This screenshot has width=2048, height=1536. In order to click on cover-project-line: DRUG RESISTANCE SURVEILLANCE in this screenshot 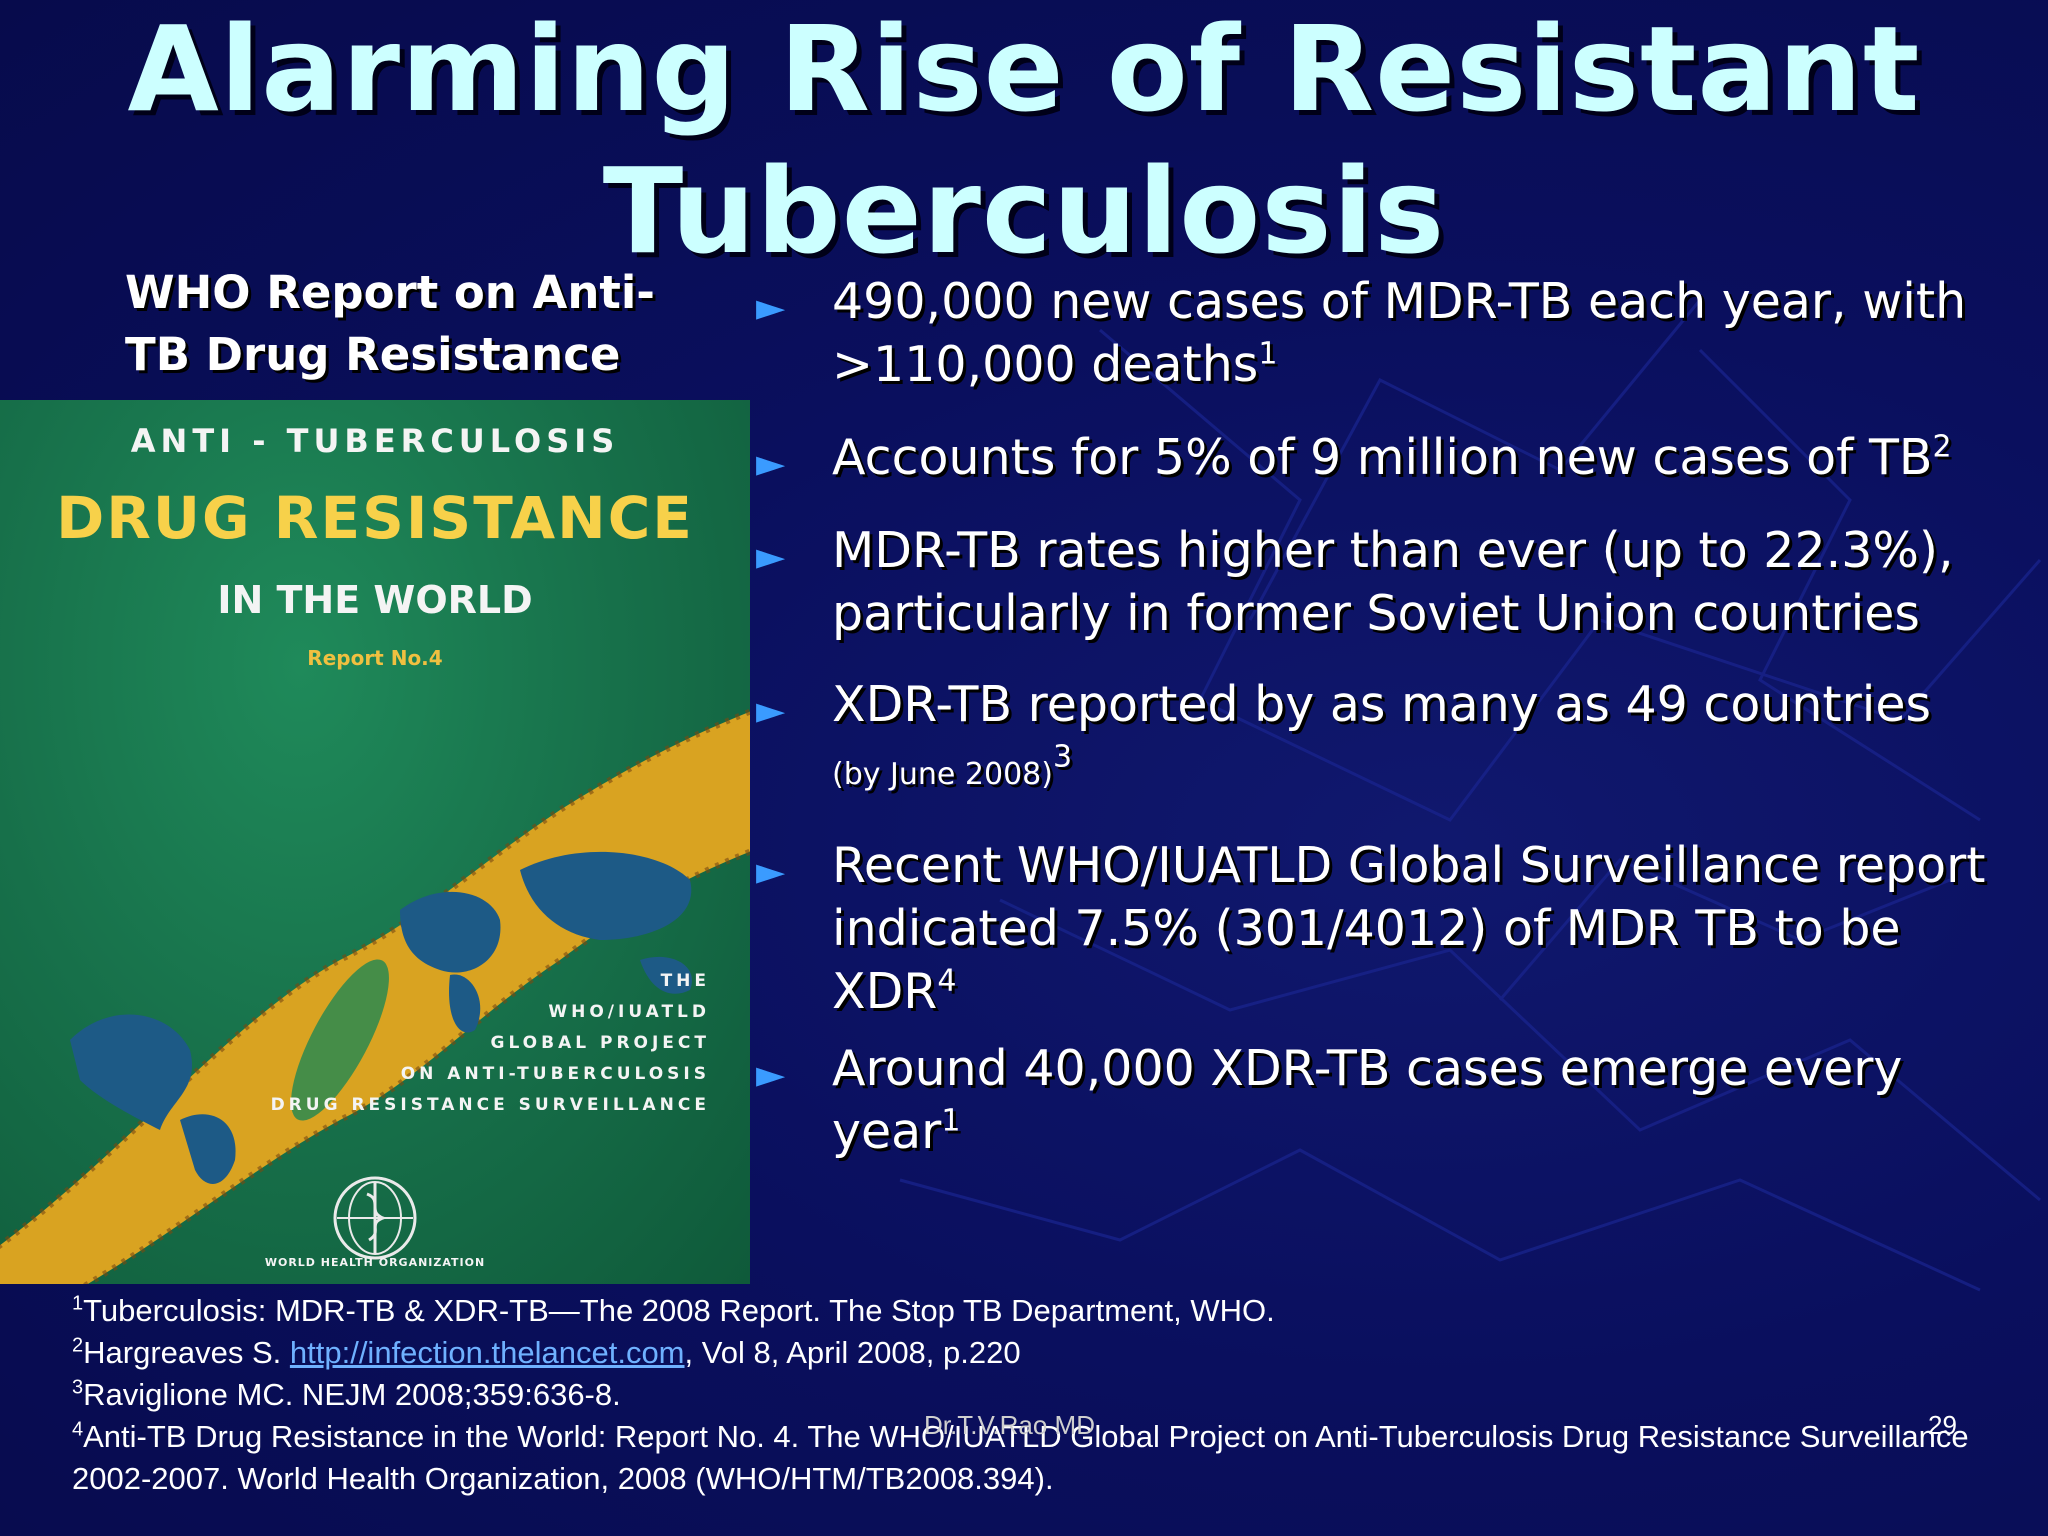, I will do `click(490, 1105)`.